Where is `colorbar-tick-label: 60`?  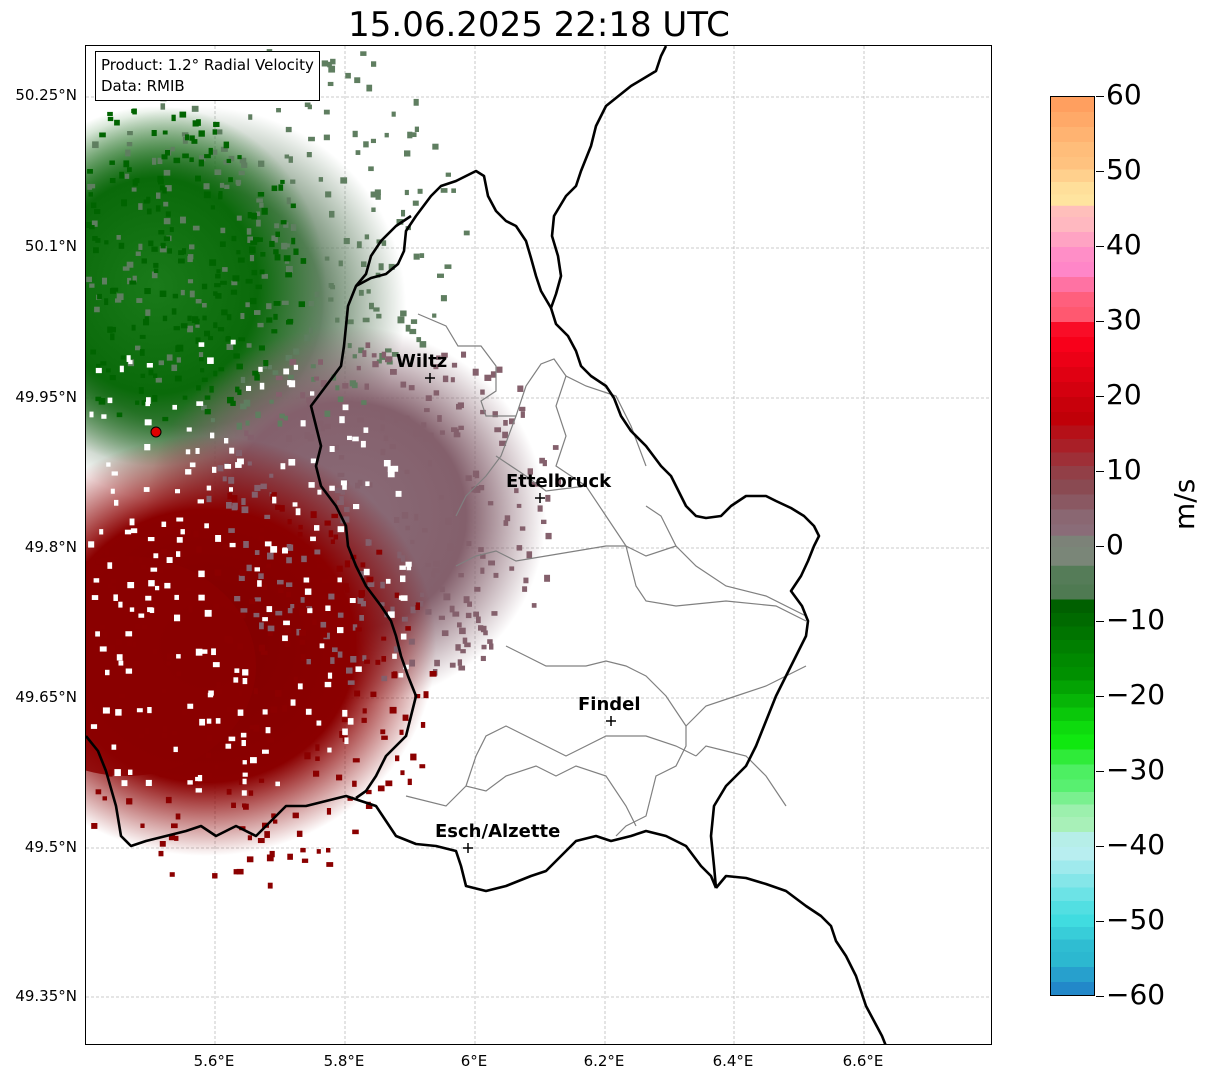
colorbar-tick-label: 60 is located at coordinates (1124, 94).